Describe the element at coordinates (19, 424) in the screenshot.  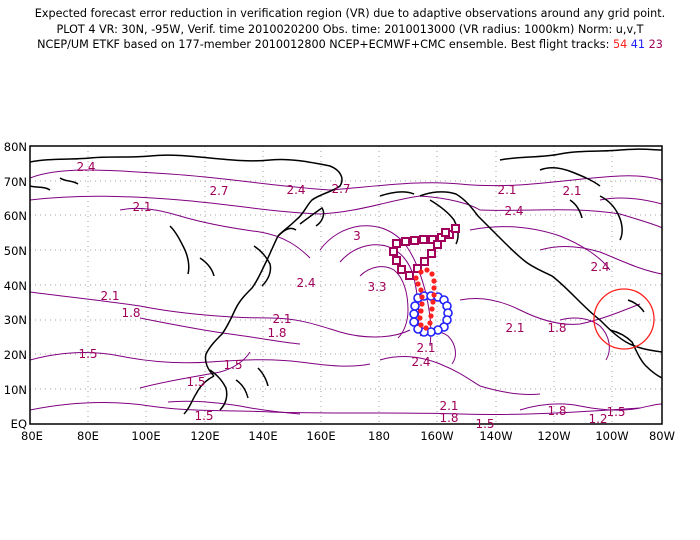
I see `lat-label: EQ` at that location.